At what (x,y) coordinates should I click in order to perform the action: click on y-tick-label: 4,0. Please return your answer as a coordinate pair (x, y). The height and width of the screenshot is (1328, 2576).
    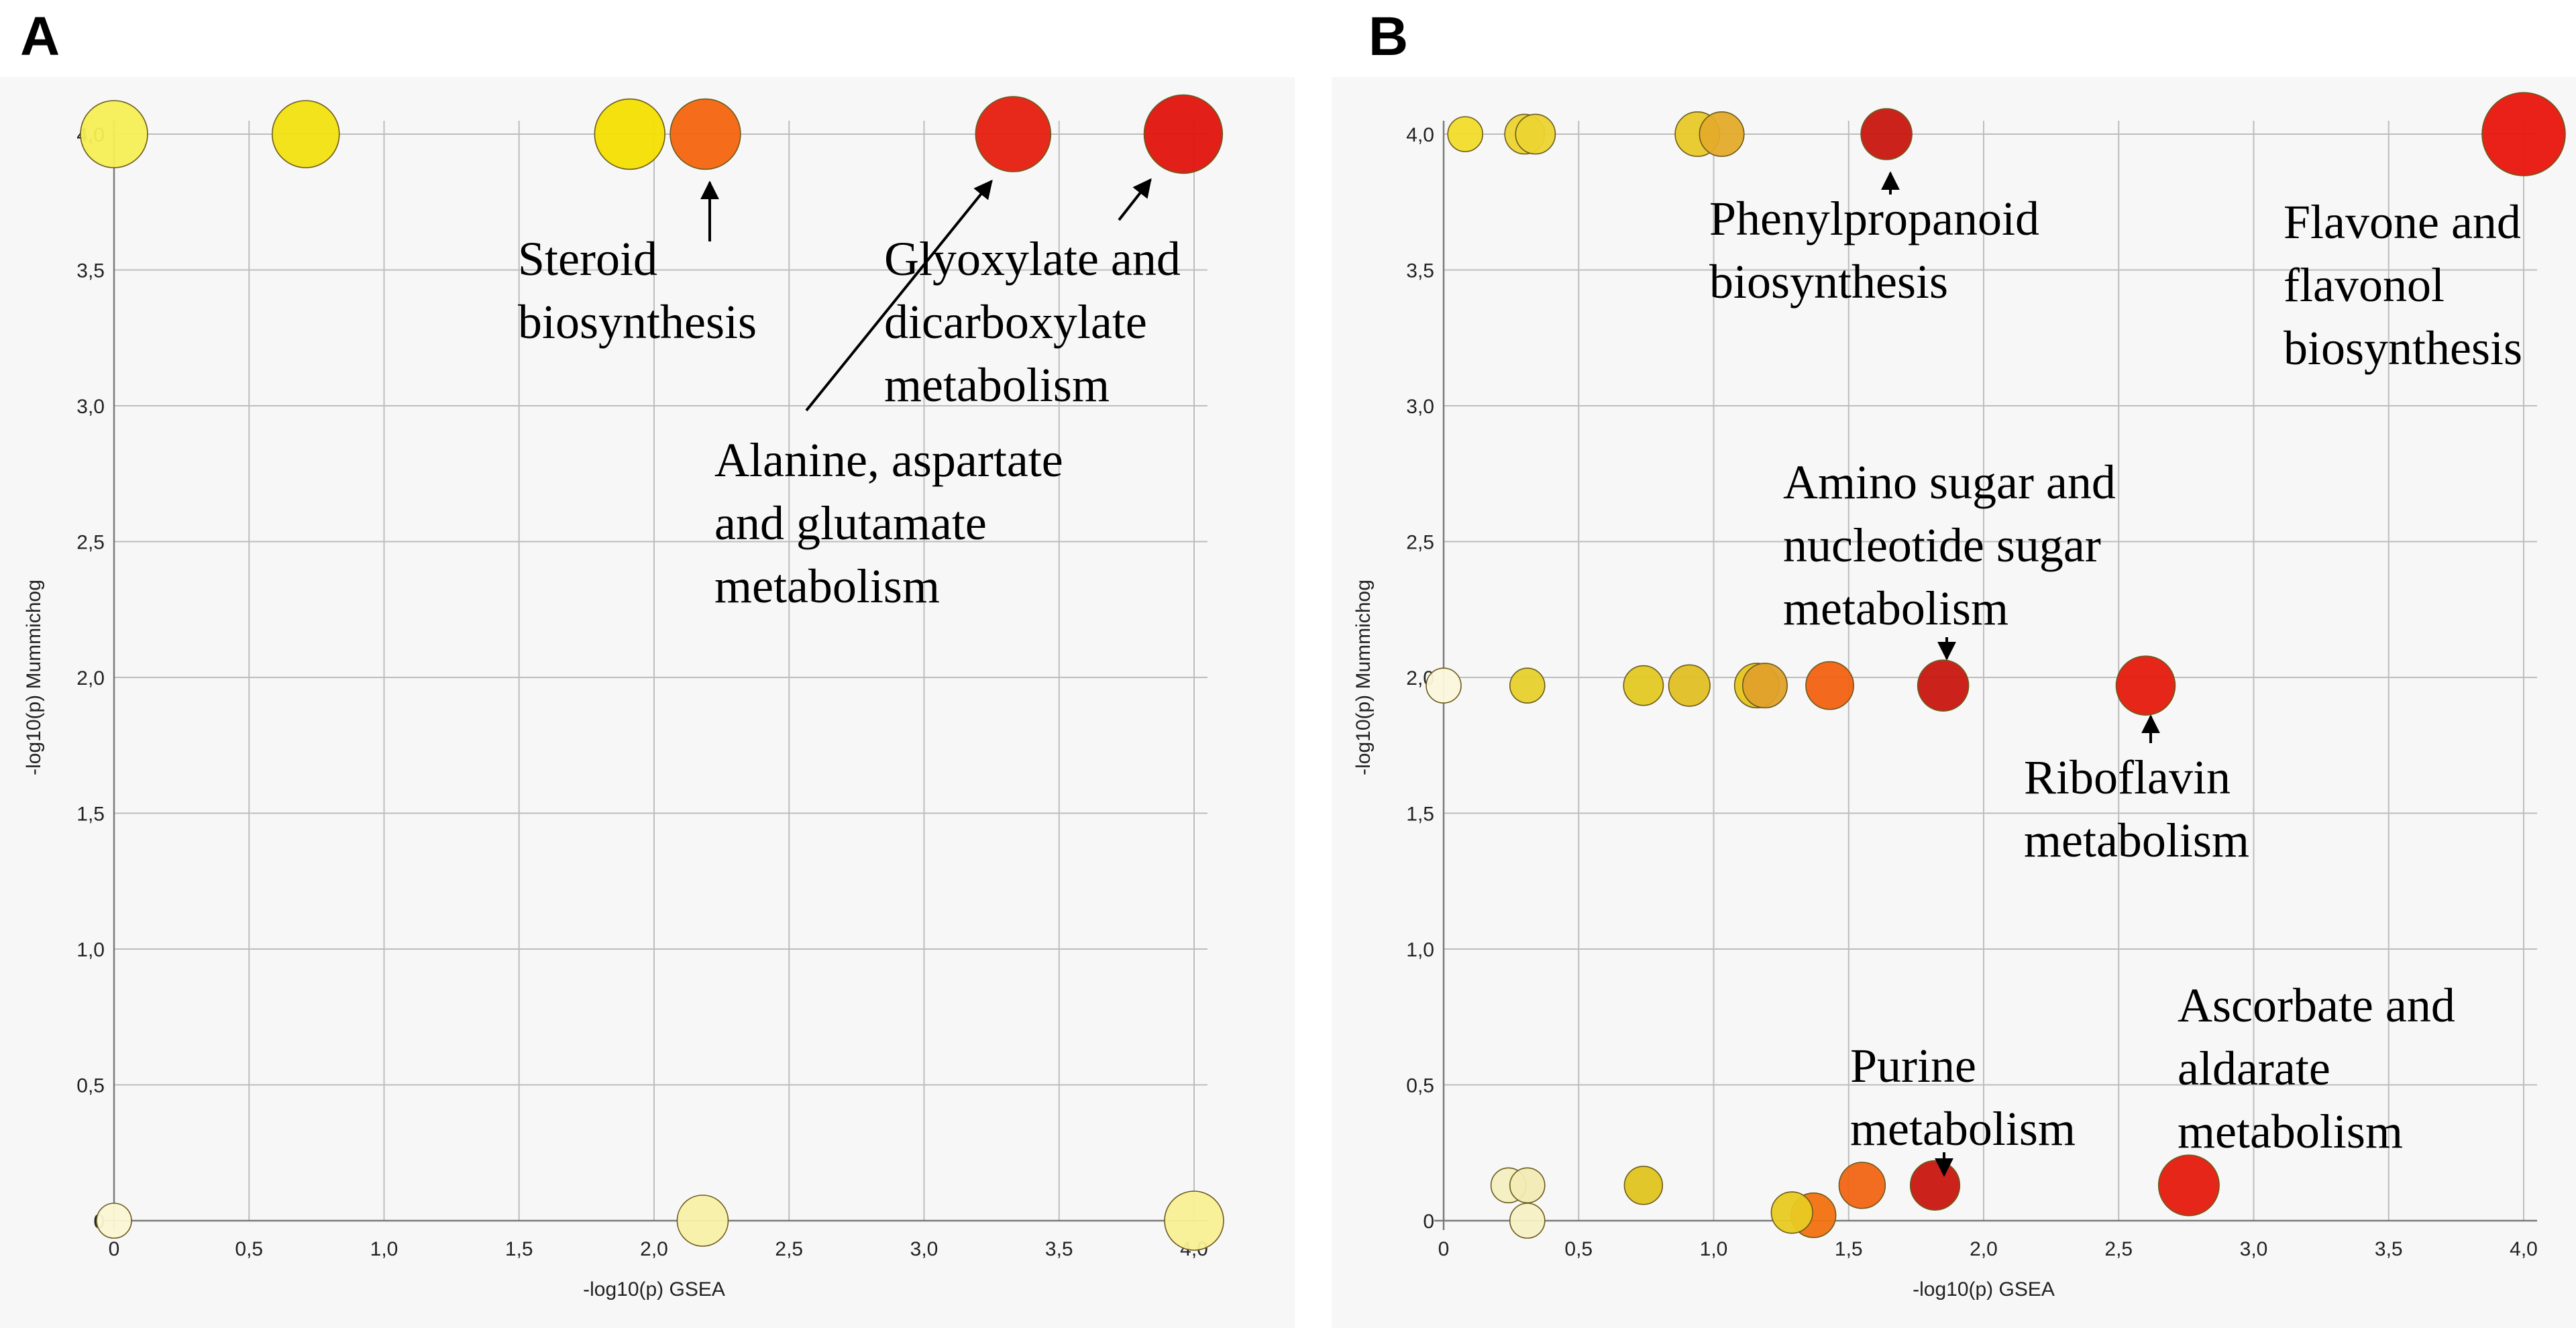
    Looking at the image, I should click on (1420, 135).